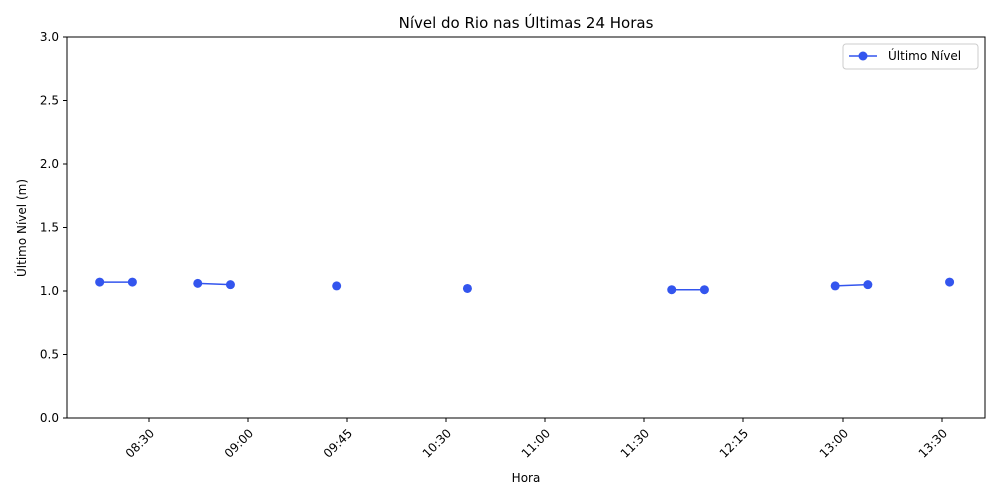 Image resolution: width=1000 pixels, height=500 pixels. Describe the element at coordinates (834, 443) in the screenshot. I see `x-tick-label: 13:00` at that location.